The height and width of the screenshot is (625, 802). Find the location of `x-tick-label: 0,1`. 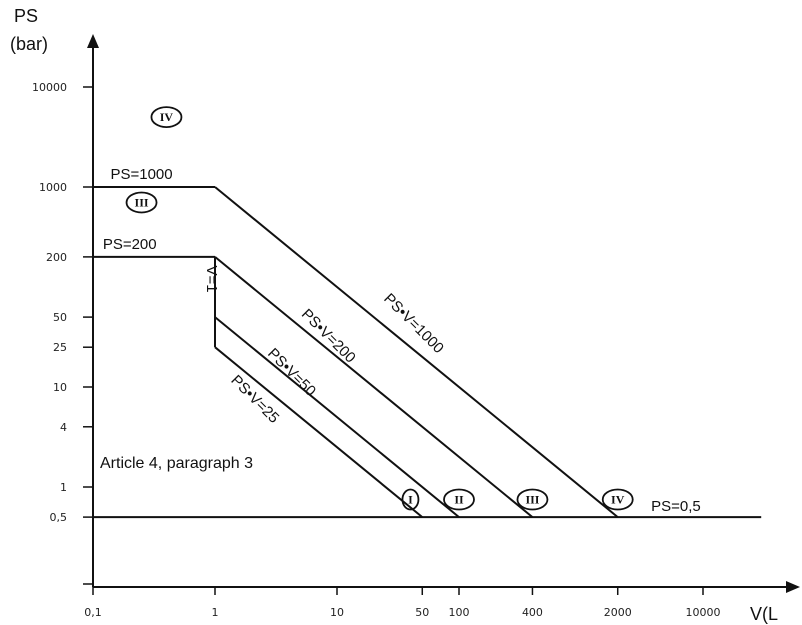

x-tick-label: 0,1 is located at coordinates (93, 612).